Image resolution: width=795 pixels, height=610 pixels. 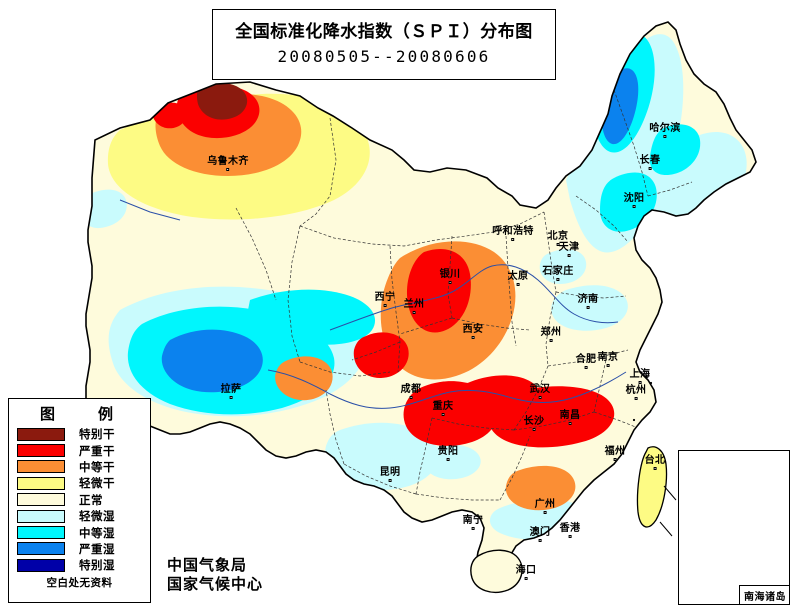 I want to click on wet-region-tibet-severe, so click(x=212, y=361).